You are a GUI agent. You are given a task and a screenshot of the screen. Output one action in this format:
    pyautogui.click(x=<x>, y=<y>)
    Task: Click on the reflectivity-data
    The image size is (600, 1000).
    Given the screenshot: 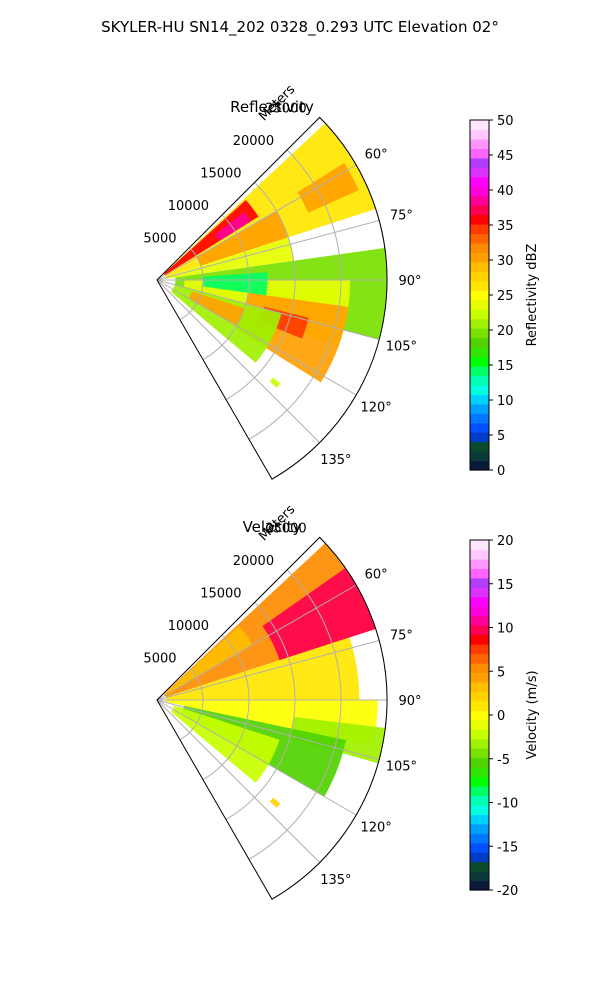 What is the action you would take?
    pyautogui.click(x=275, y=252)
    